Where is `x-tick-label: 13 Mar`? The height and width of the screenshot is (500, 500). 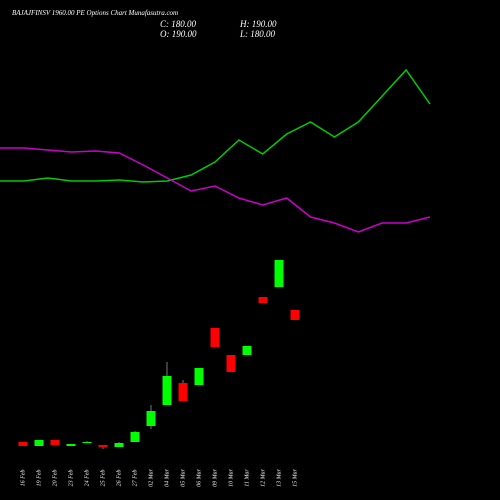 x-tick-label: 13 Mar is located at coordinates (279, 477).